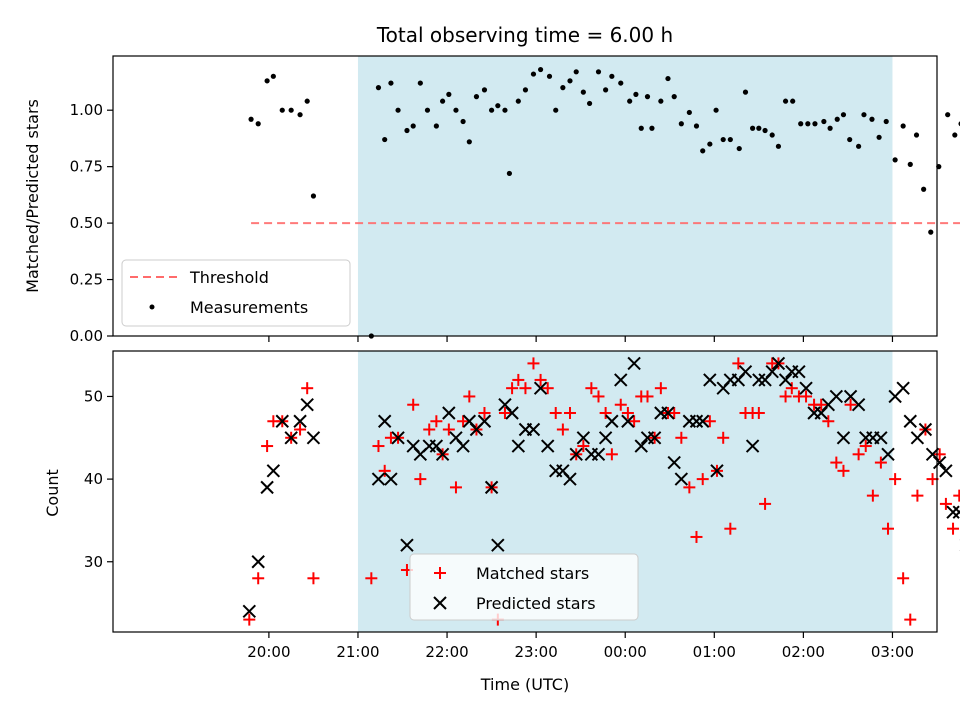  I want to click on bottom-y-tick-label: 40, so click(93, 479).